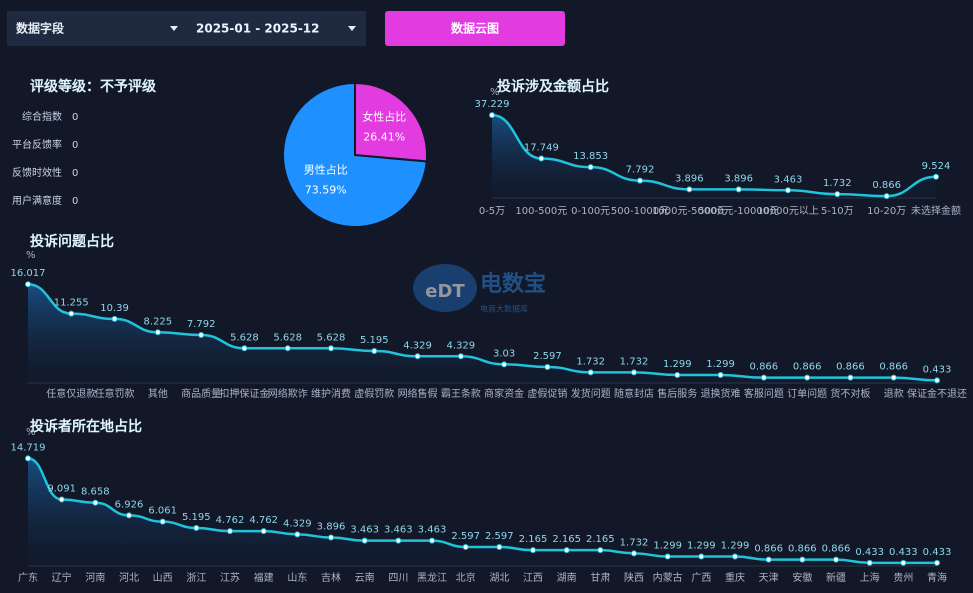 The height and width of the screenshot is (593, 973). Describe the element at coordinates (297, 577) in the screenshot. I see `x-tick-label: 山东` at that location.